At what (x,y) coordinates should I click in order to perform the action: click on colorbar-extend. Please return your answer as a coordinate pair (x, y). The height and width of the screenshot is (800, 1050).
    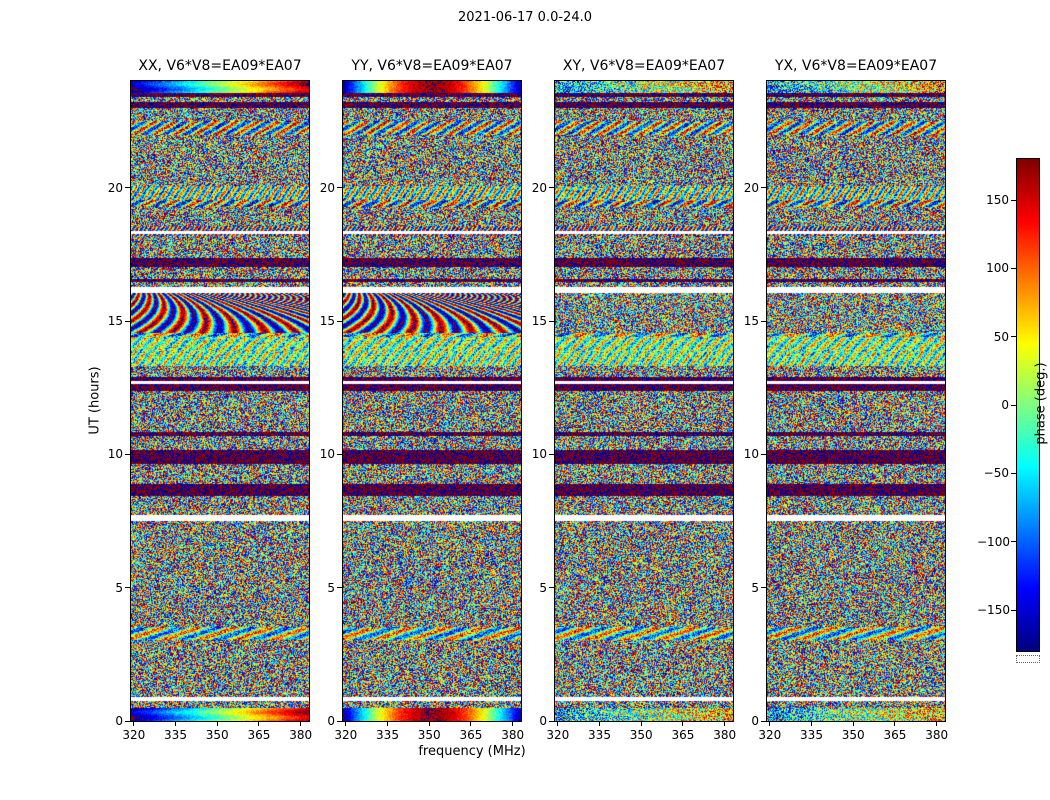
    Looking at the image, I should click on (1028, 659).